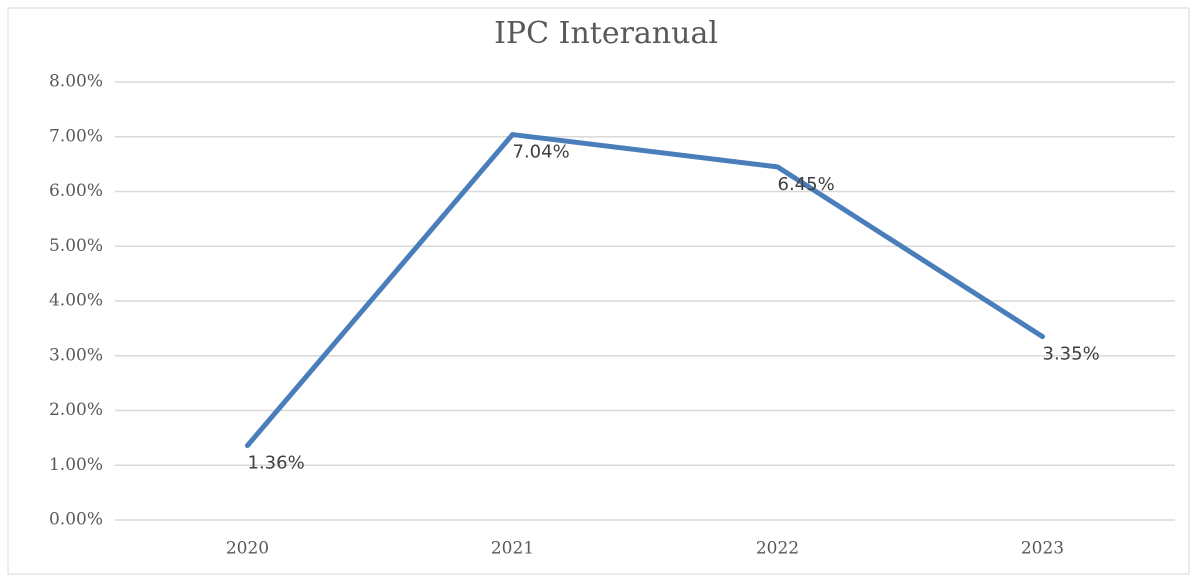  What do you see at coordinates (1071, 354) in the screenshot?
I see `data-label: 3.35%` at bounding box center [1071, 354].